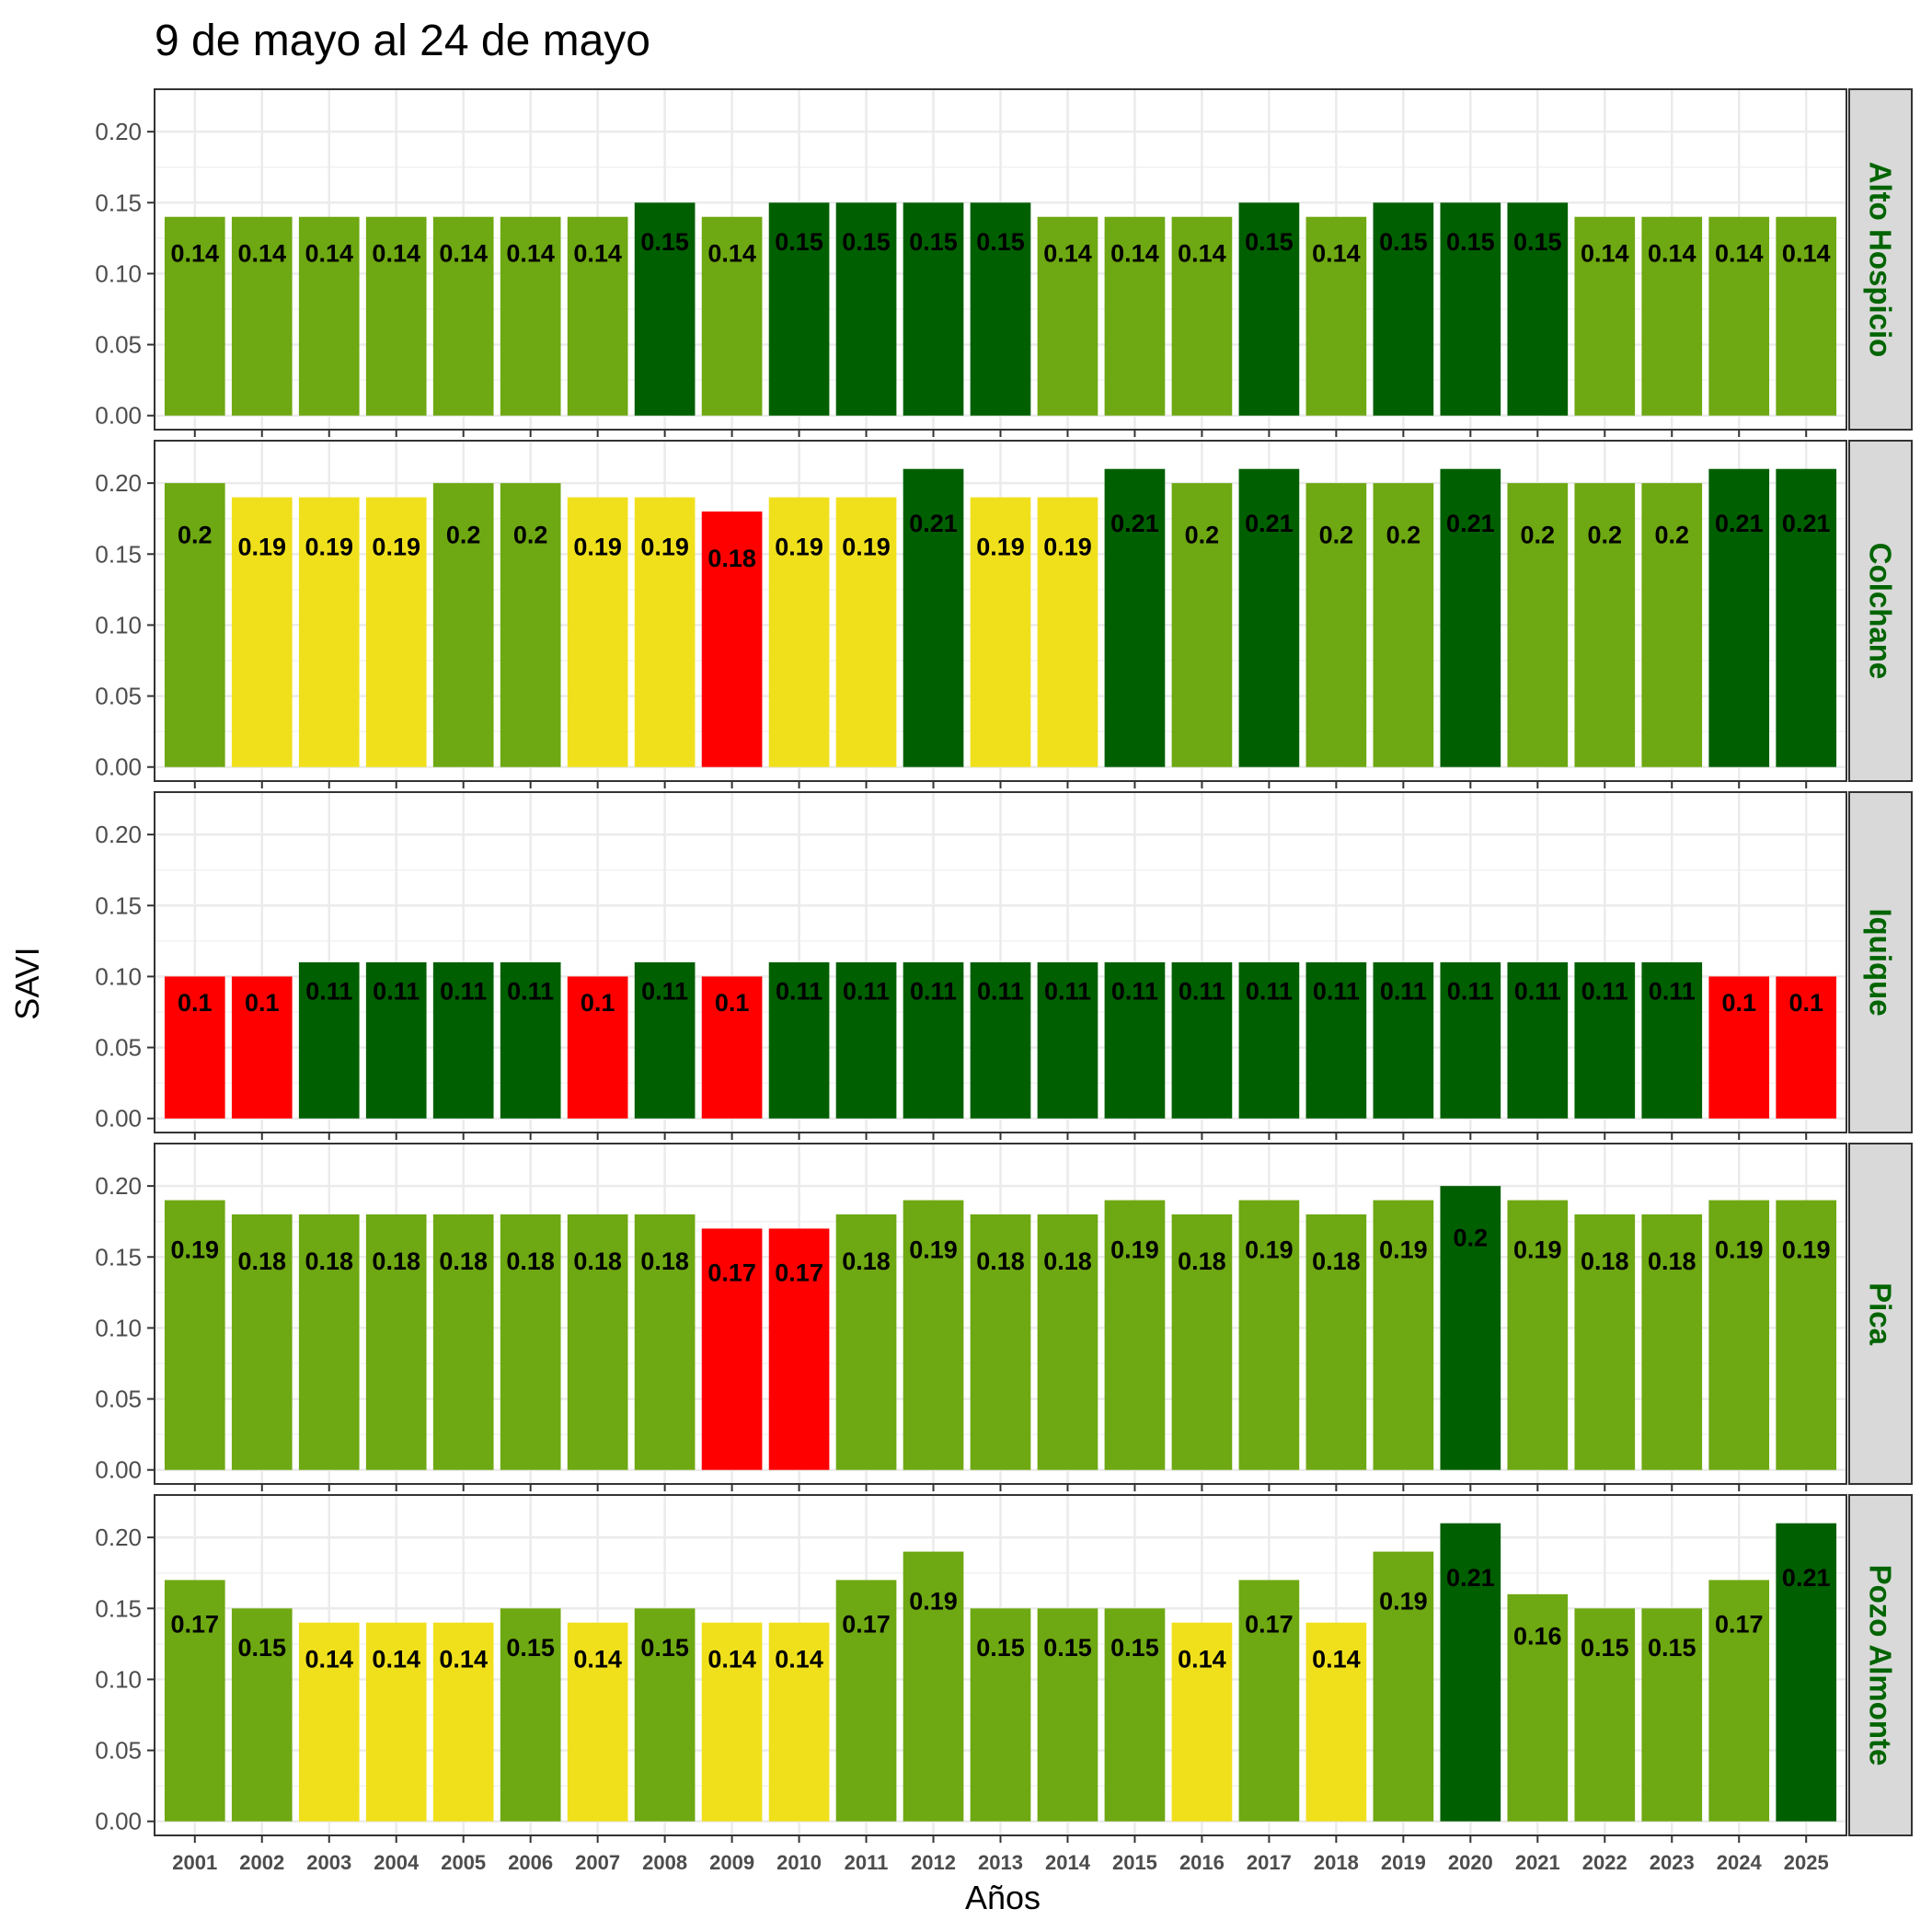  Describe the element at coordinates (118, 1399) in the screenshot. I see `y-tick-label: 0.05` at that location.